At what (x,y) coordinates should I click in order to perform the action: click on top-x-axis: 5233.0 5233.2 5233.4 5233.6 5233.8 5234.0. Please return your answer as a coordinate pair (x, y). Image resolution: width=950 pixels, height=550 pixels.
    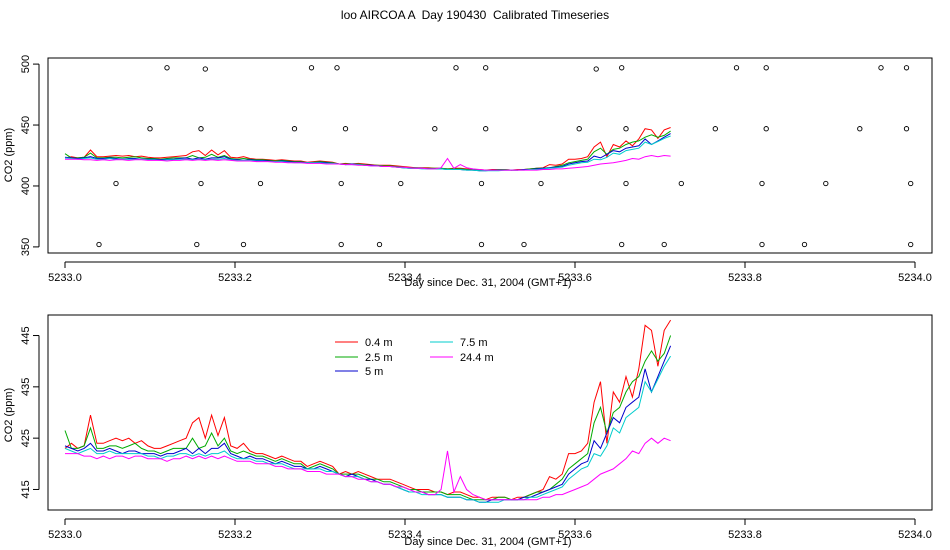
    Looking at the image, I should click on (490, 272).